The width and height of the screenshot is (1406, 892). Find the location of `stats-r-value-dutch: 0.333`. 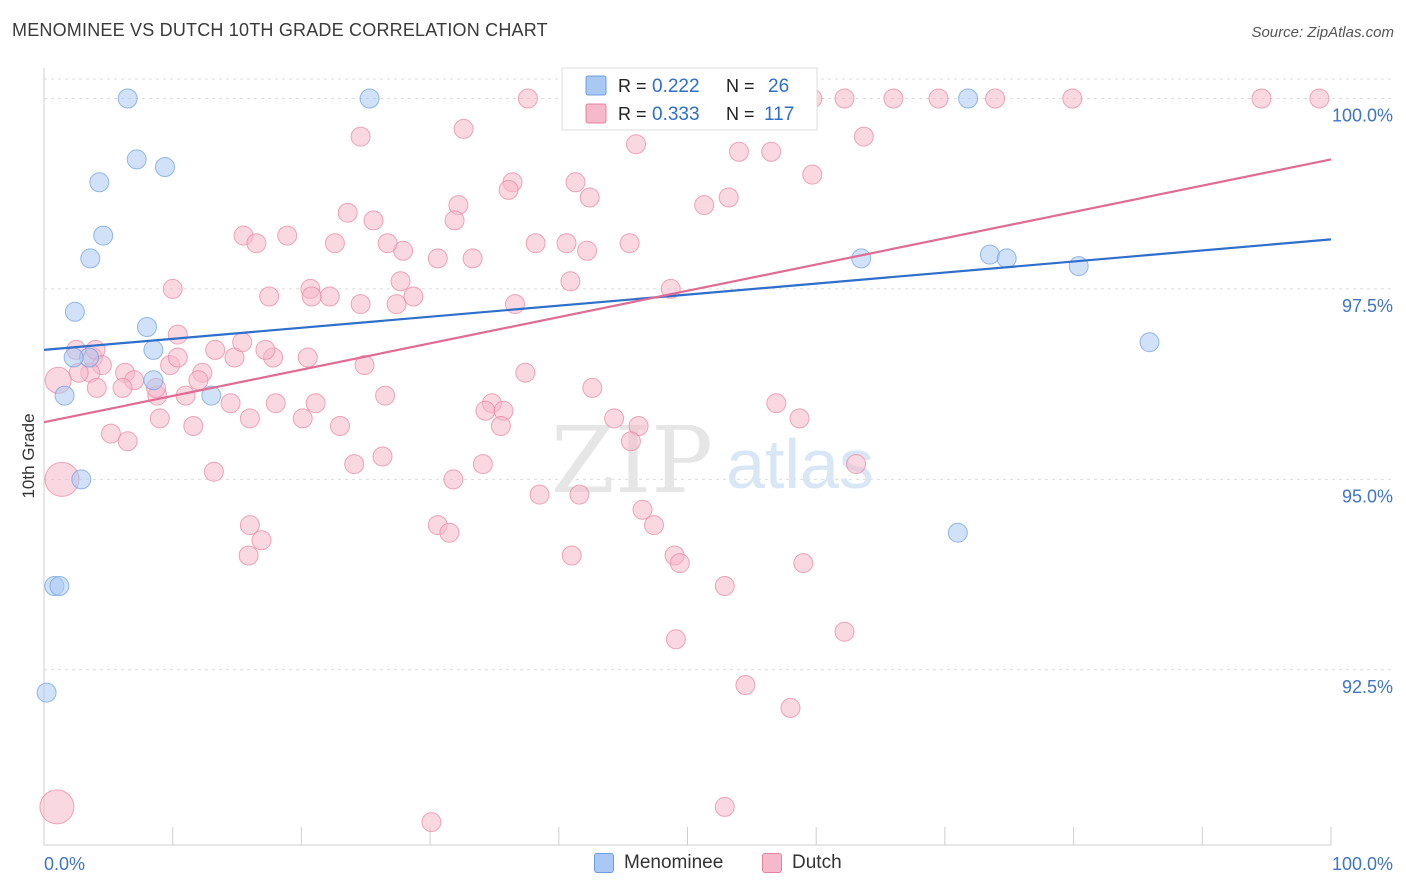

stats-r-value-dutch: 0.333 is located at coordinates (676, 114).